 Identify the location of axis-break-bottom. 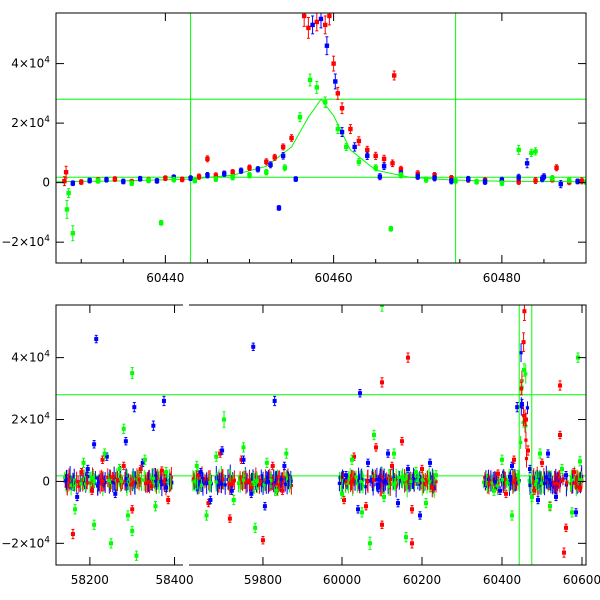
(186, 565).